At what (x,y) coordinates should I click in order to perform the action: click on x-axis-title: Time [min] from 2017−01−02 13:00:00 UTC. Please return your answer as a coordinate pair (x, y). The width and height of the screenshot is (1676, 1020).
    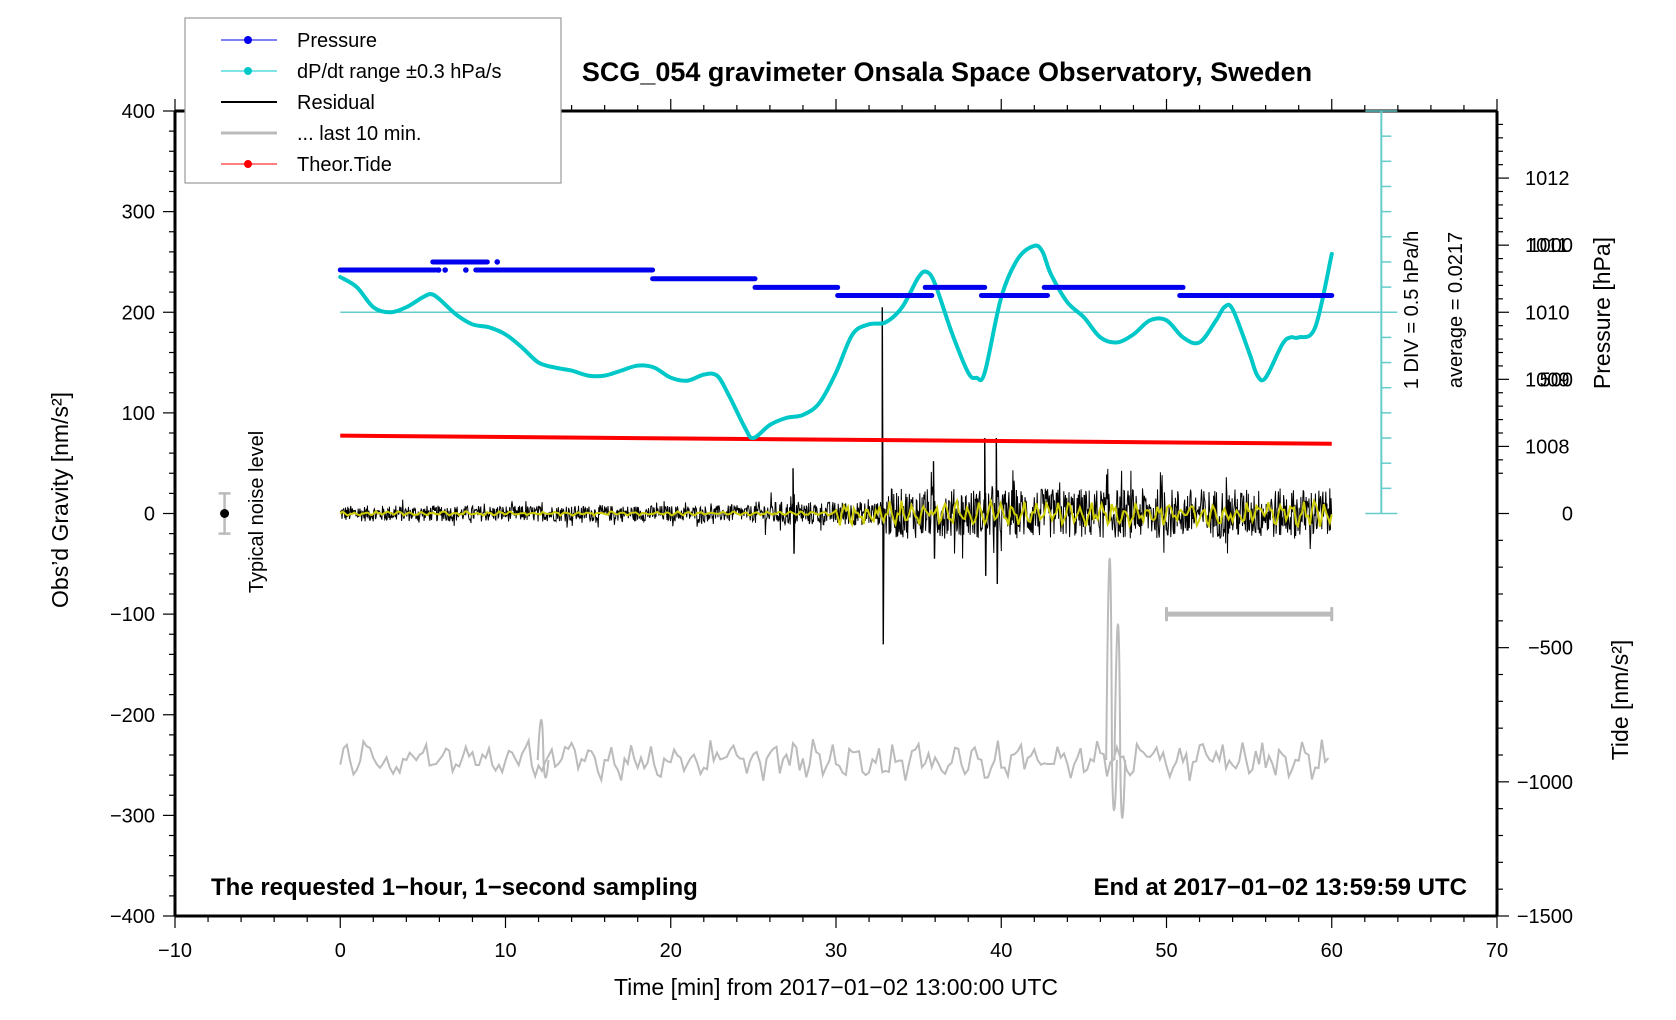
    Looking at the image, I should click on (836, 987).